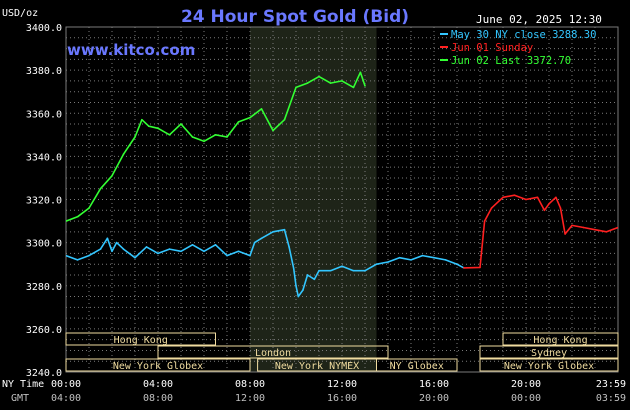 The image size is (630, 410). What do you see at coordinates (250, 398) in the screenshot?
I see `x-tick-label-gmt: 12:00` at bounding box center [250, 398].